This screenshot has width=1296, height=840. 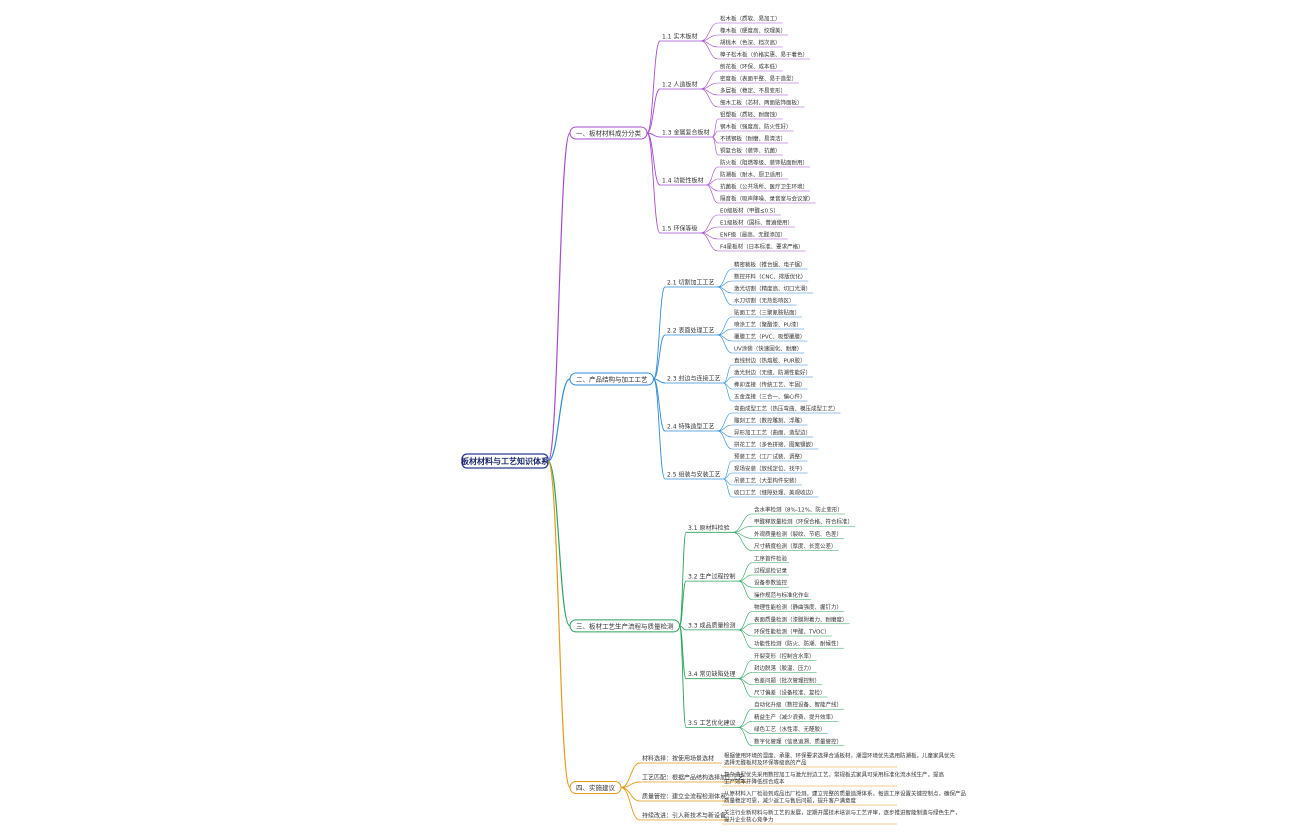 What do you see at coordinates (750, 151) in the screenshot?
I see `leaf-label: 铜复合板（装饰、抗菌）` at bounding box center [750, 151].